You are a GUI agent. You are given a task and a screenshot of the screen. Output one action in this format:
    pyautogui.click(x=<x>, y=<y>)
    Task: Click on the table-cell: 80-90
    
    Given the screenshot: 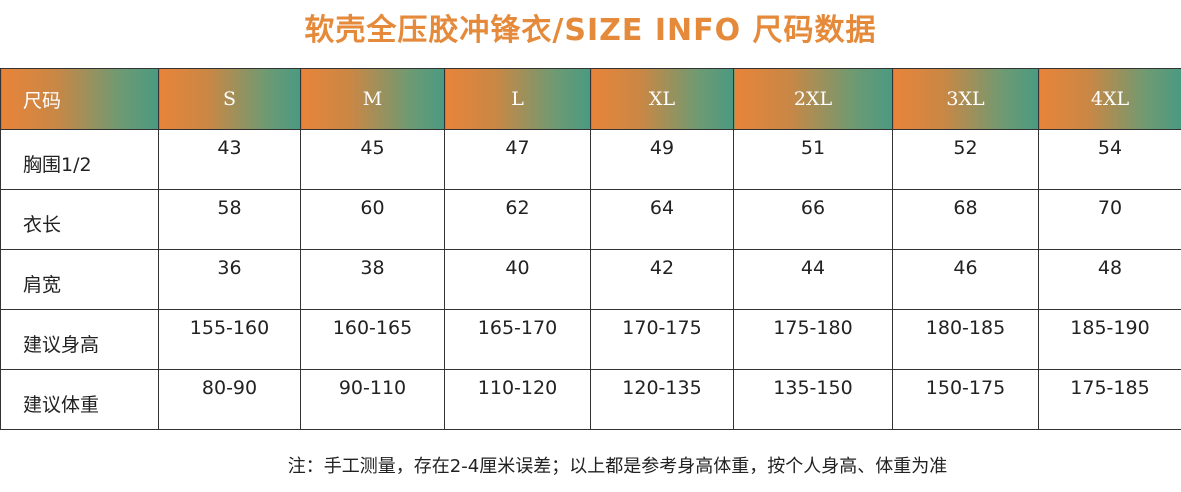 What is the action you would take?
    pyautogui.click(x=229, y=399)
    